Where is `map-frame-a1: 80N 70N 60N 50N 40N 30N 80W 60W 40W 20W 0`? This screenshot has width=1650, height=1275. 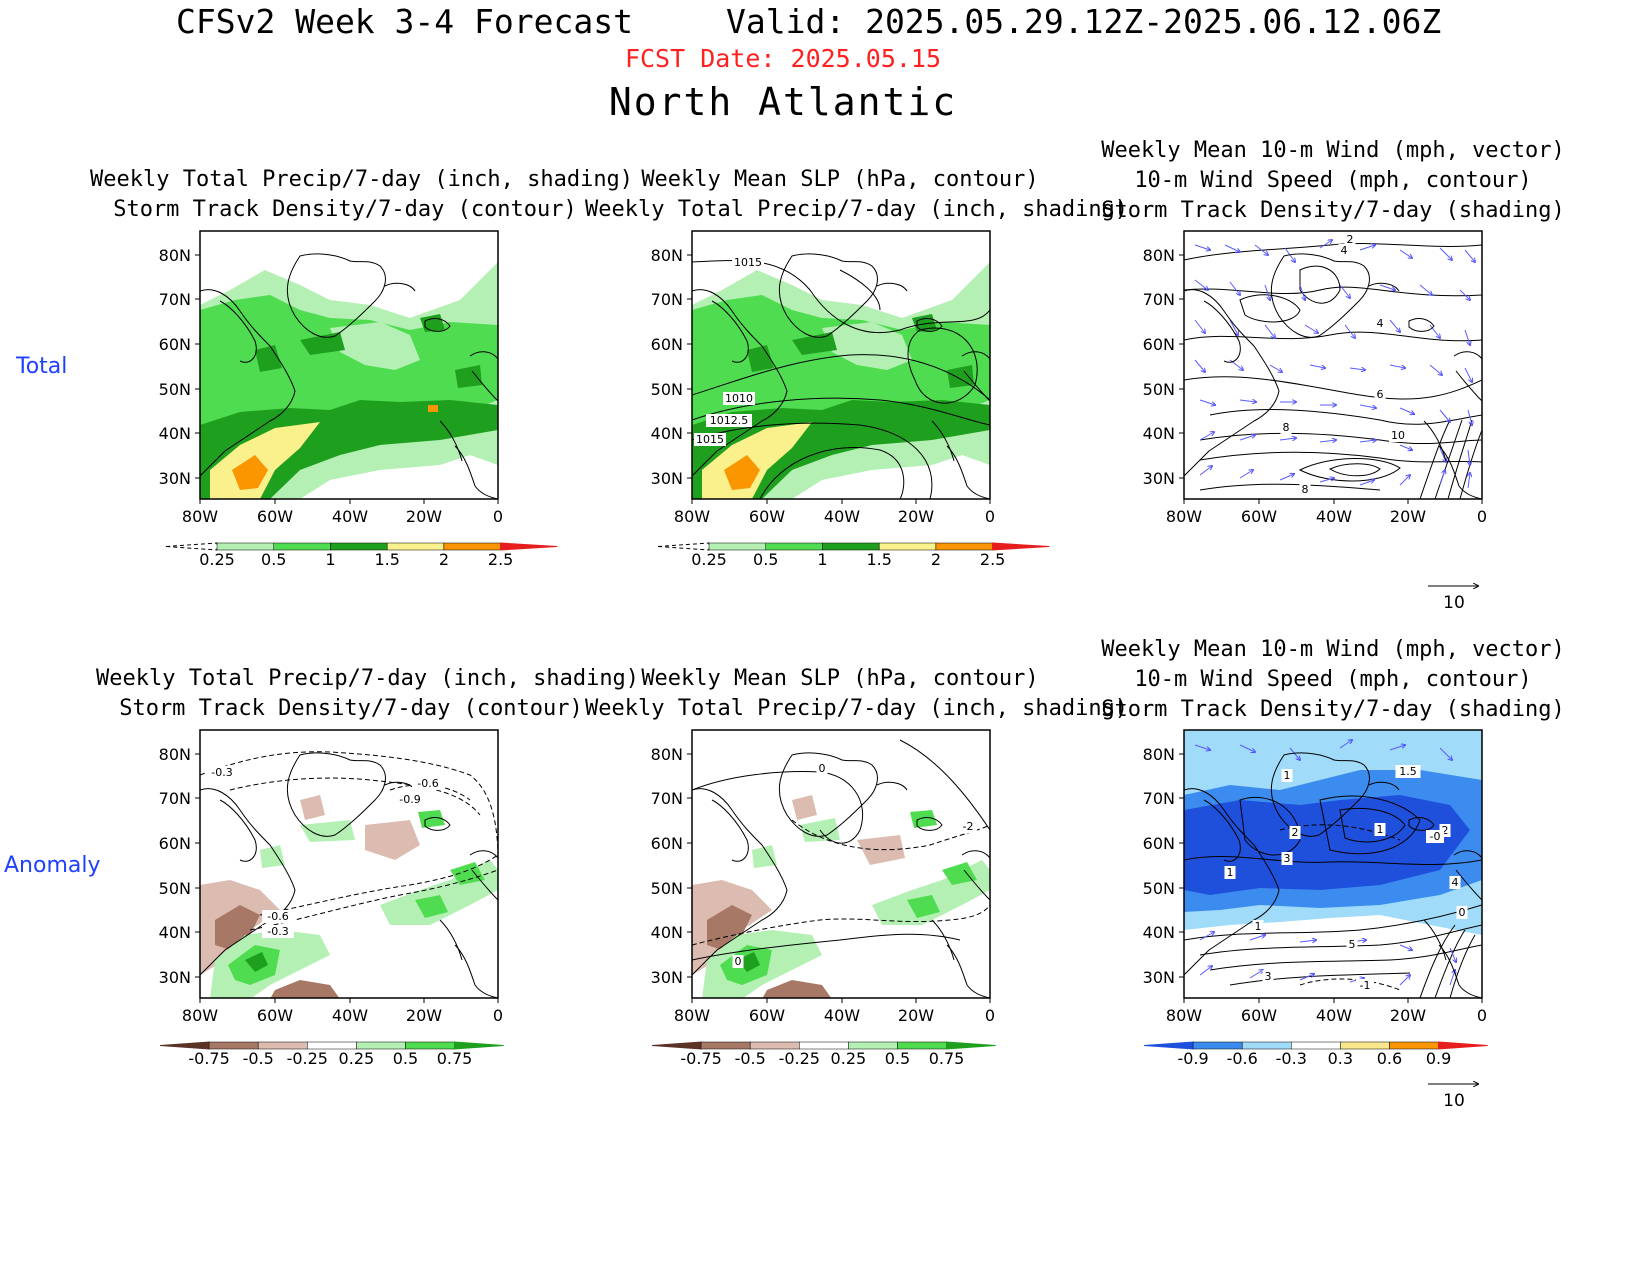 map-frame-a1: 80N 70N 60N 50N 40N 30N 80W 60W 40W 20W 0 is located at coordinates (331, 378).